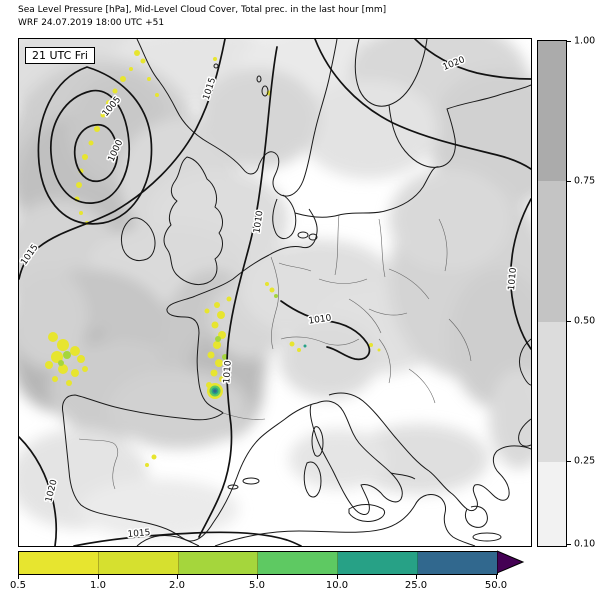  I want to click on isobar-1020-southwest, so click(38, 491).